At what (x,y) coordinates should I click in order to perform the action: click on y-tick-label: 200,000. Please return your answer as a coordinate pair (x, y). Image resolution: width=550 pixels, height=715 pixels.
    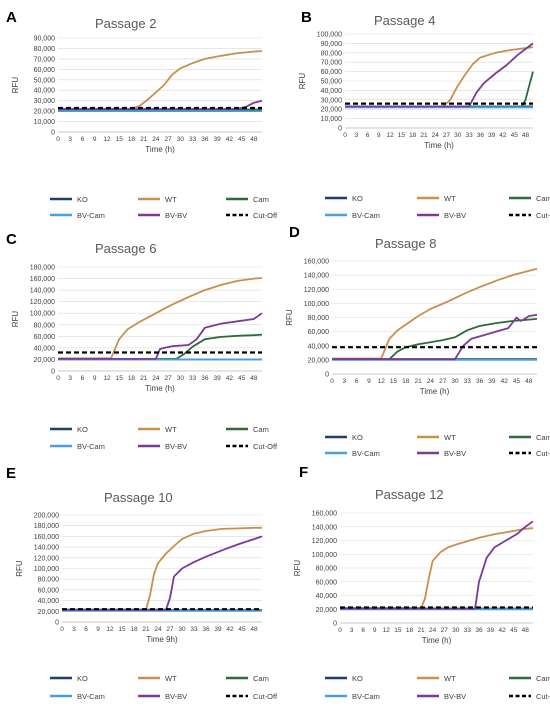
    Looking at the image, I should click on (46, 516).